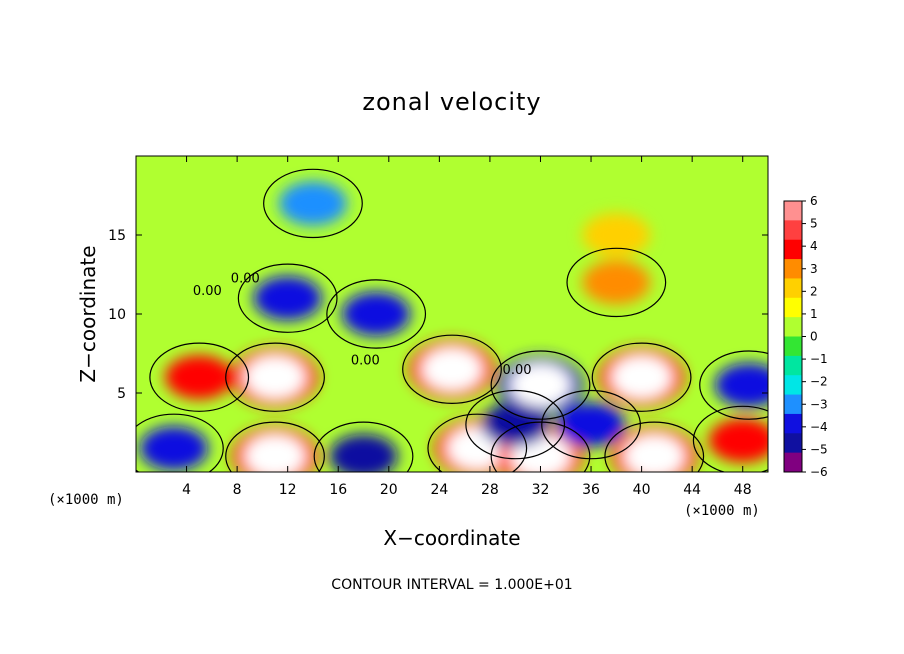  Describe the element at coordinates (237, 490) in the screenshot. I see `x-tick-label: 8` at that location.